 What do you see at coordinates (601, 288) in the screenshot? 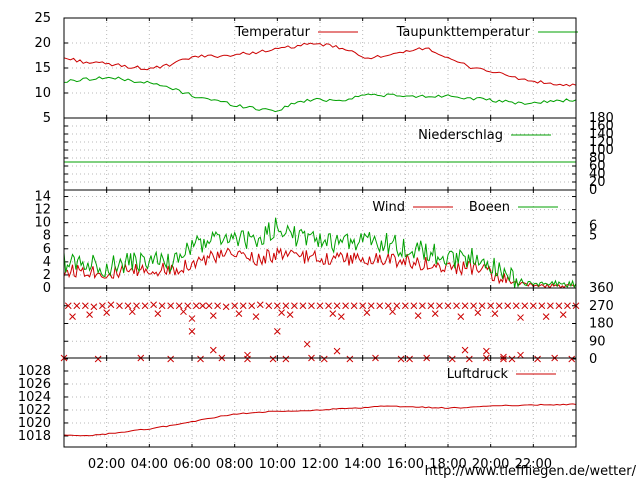
I see `y-tick-label: 360` at bounding box center [601, 288].